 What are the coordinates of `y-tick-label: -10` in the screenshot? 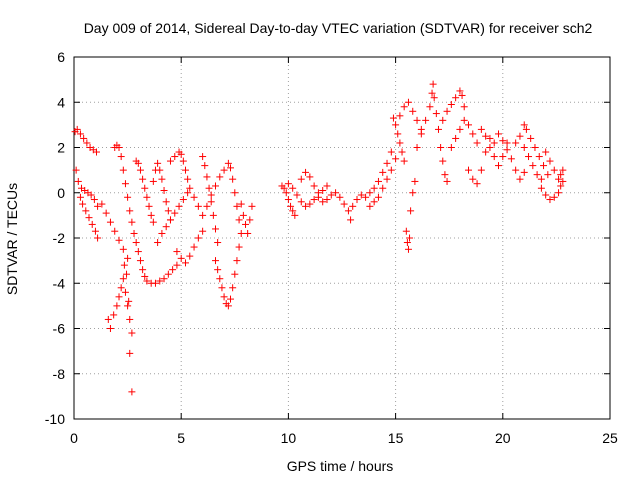 It's located at (55, 419).